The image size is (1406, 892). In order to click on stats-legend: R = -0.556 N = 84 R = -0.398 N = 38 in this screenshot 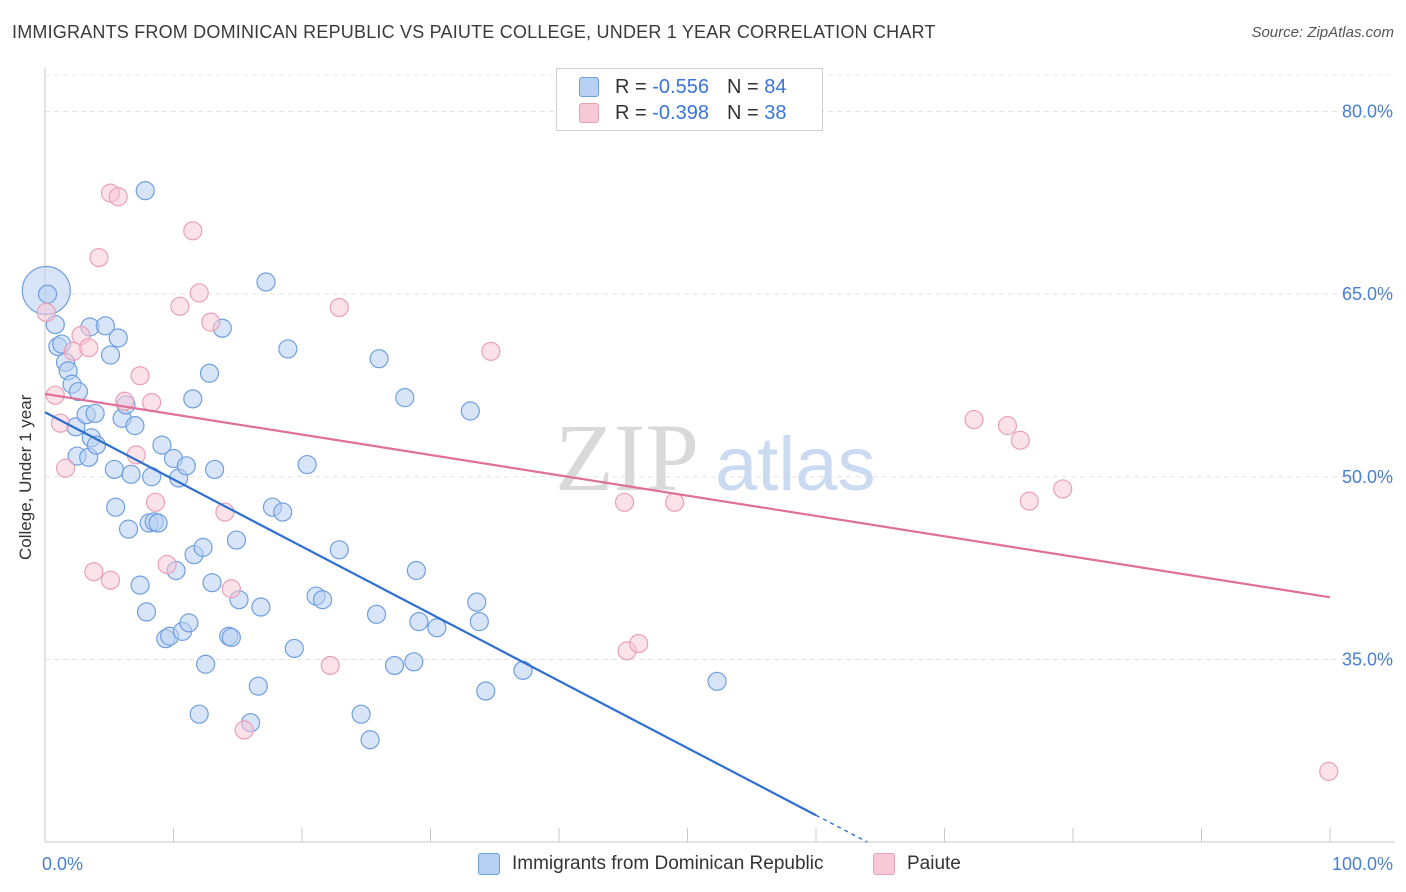, I will do `click(689, 99)`.